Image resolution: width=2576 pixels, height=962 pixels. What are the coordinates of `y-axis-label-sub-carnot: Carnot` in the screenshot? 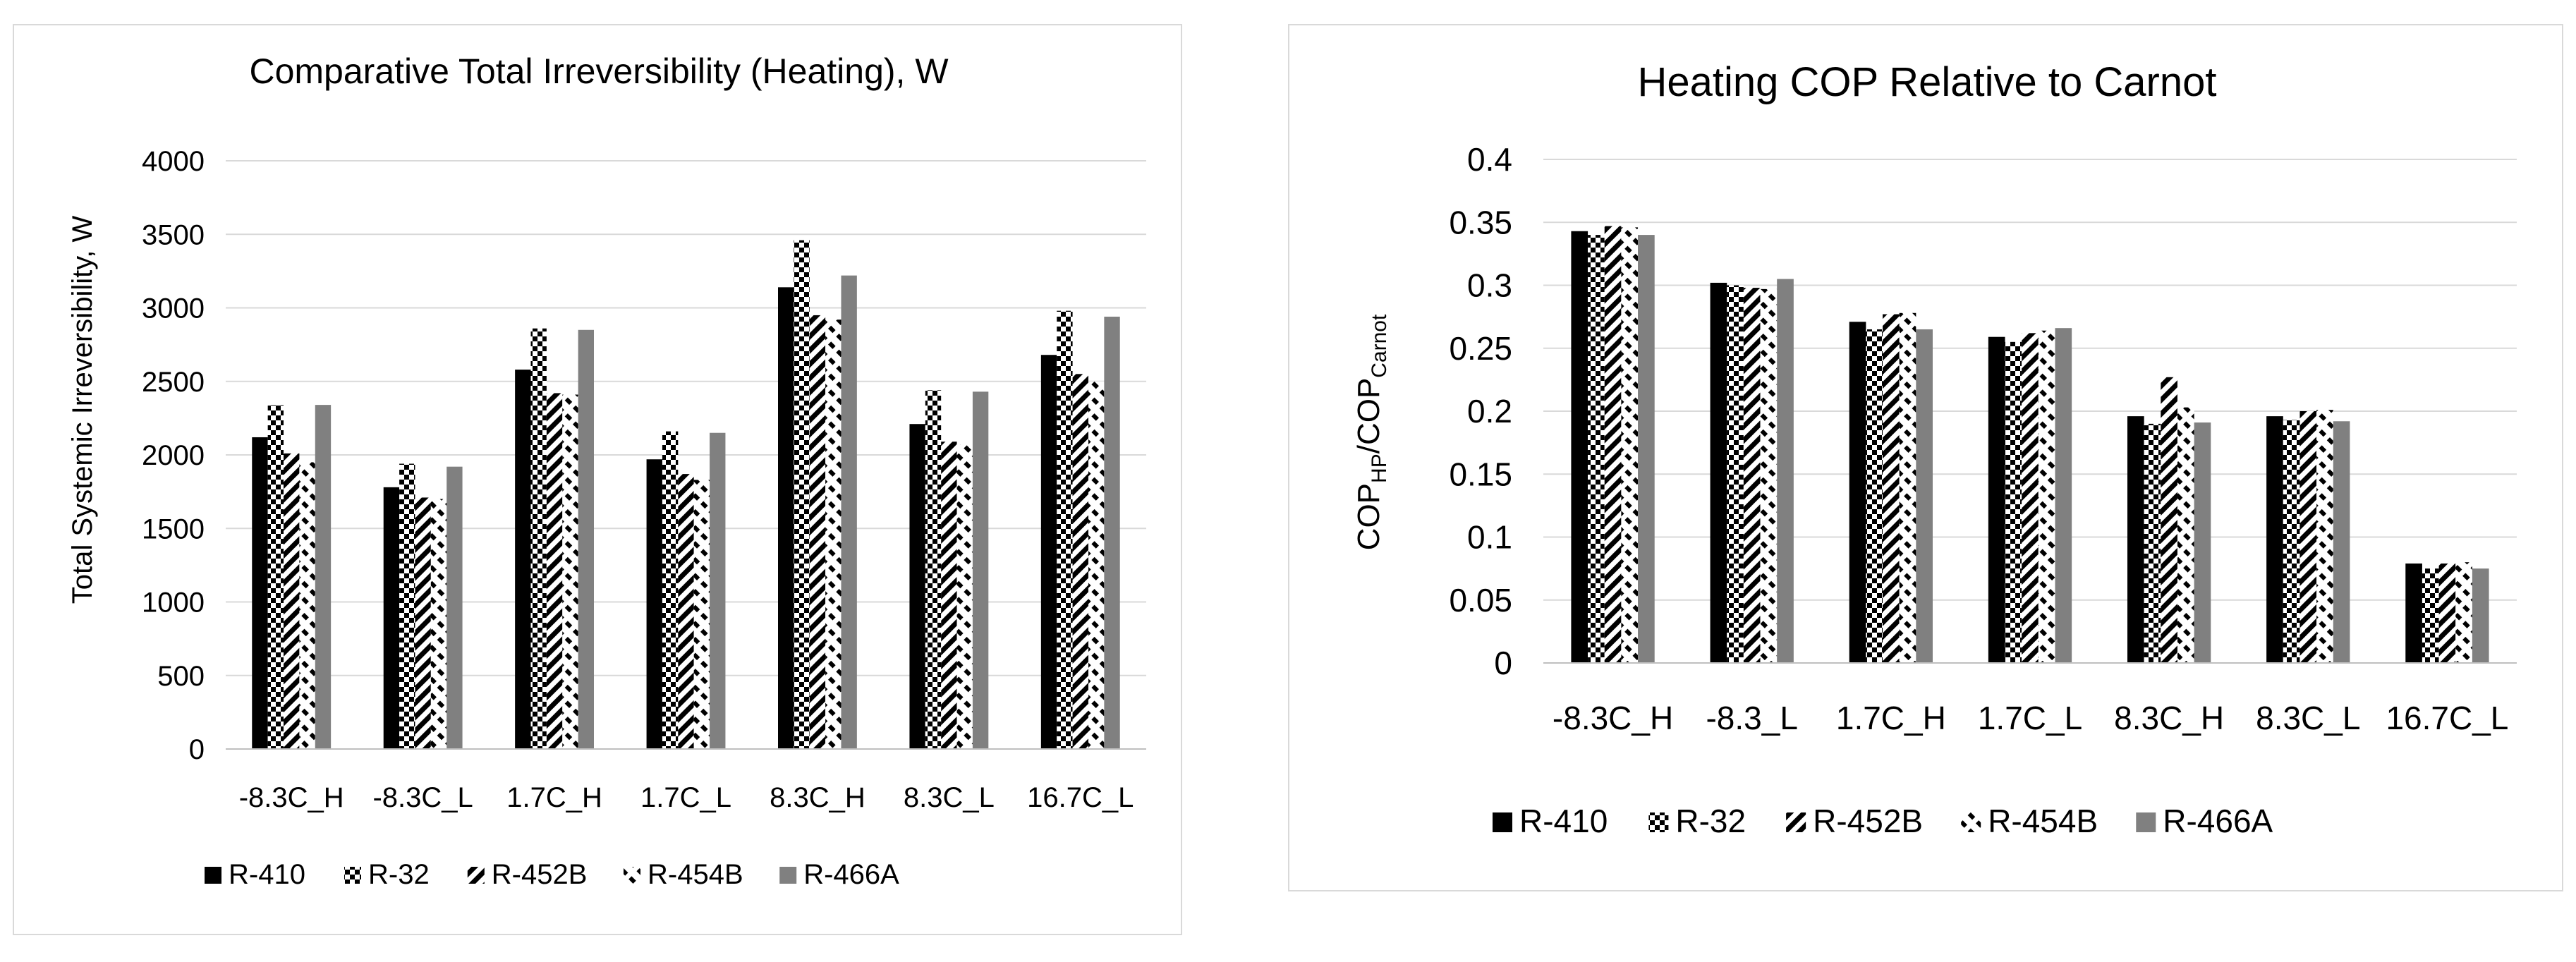 It's located at (1379, 346).